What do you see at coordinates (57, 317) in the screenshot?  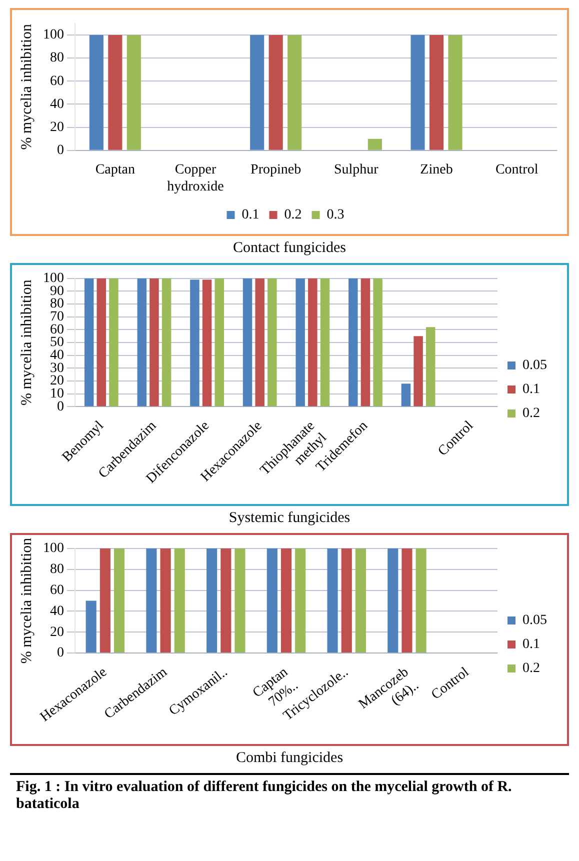 I see `y-tick-label: 70` at bounding box center [57, 317].